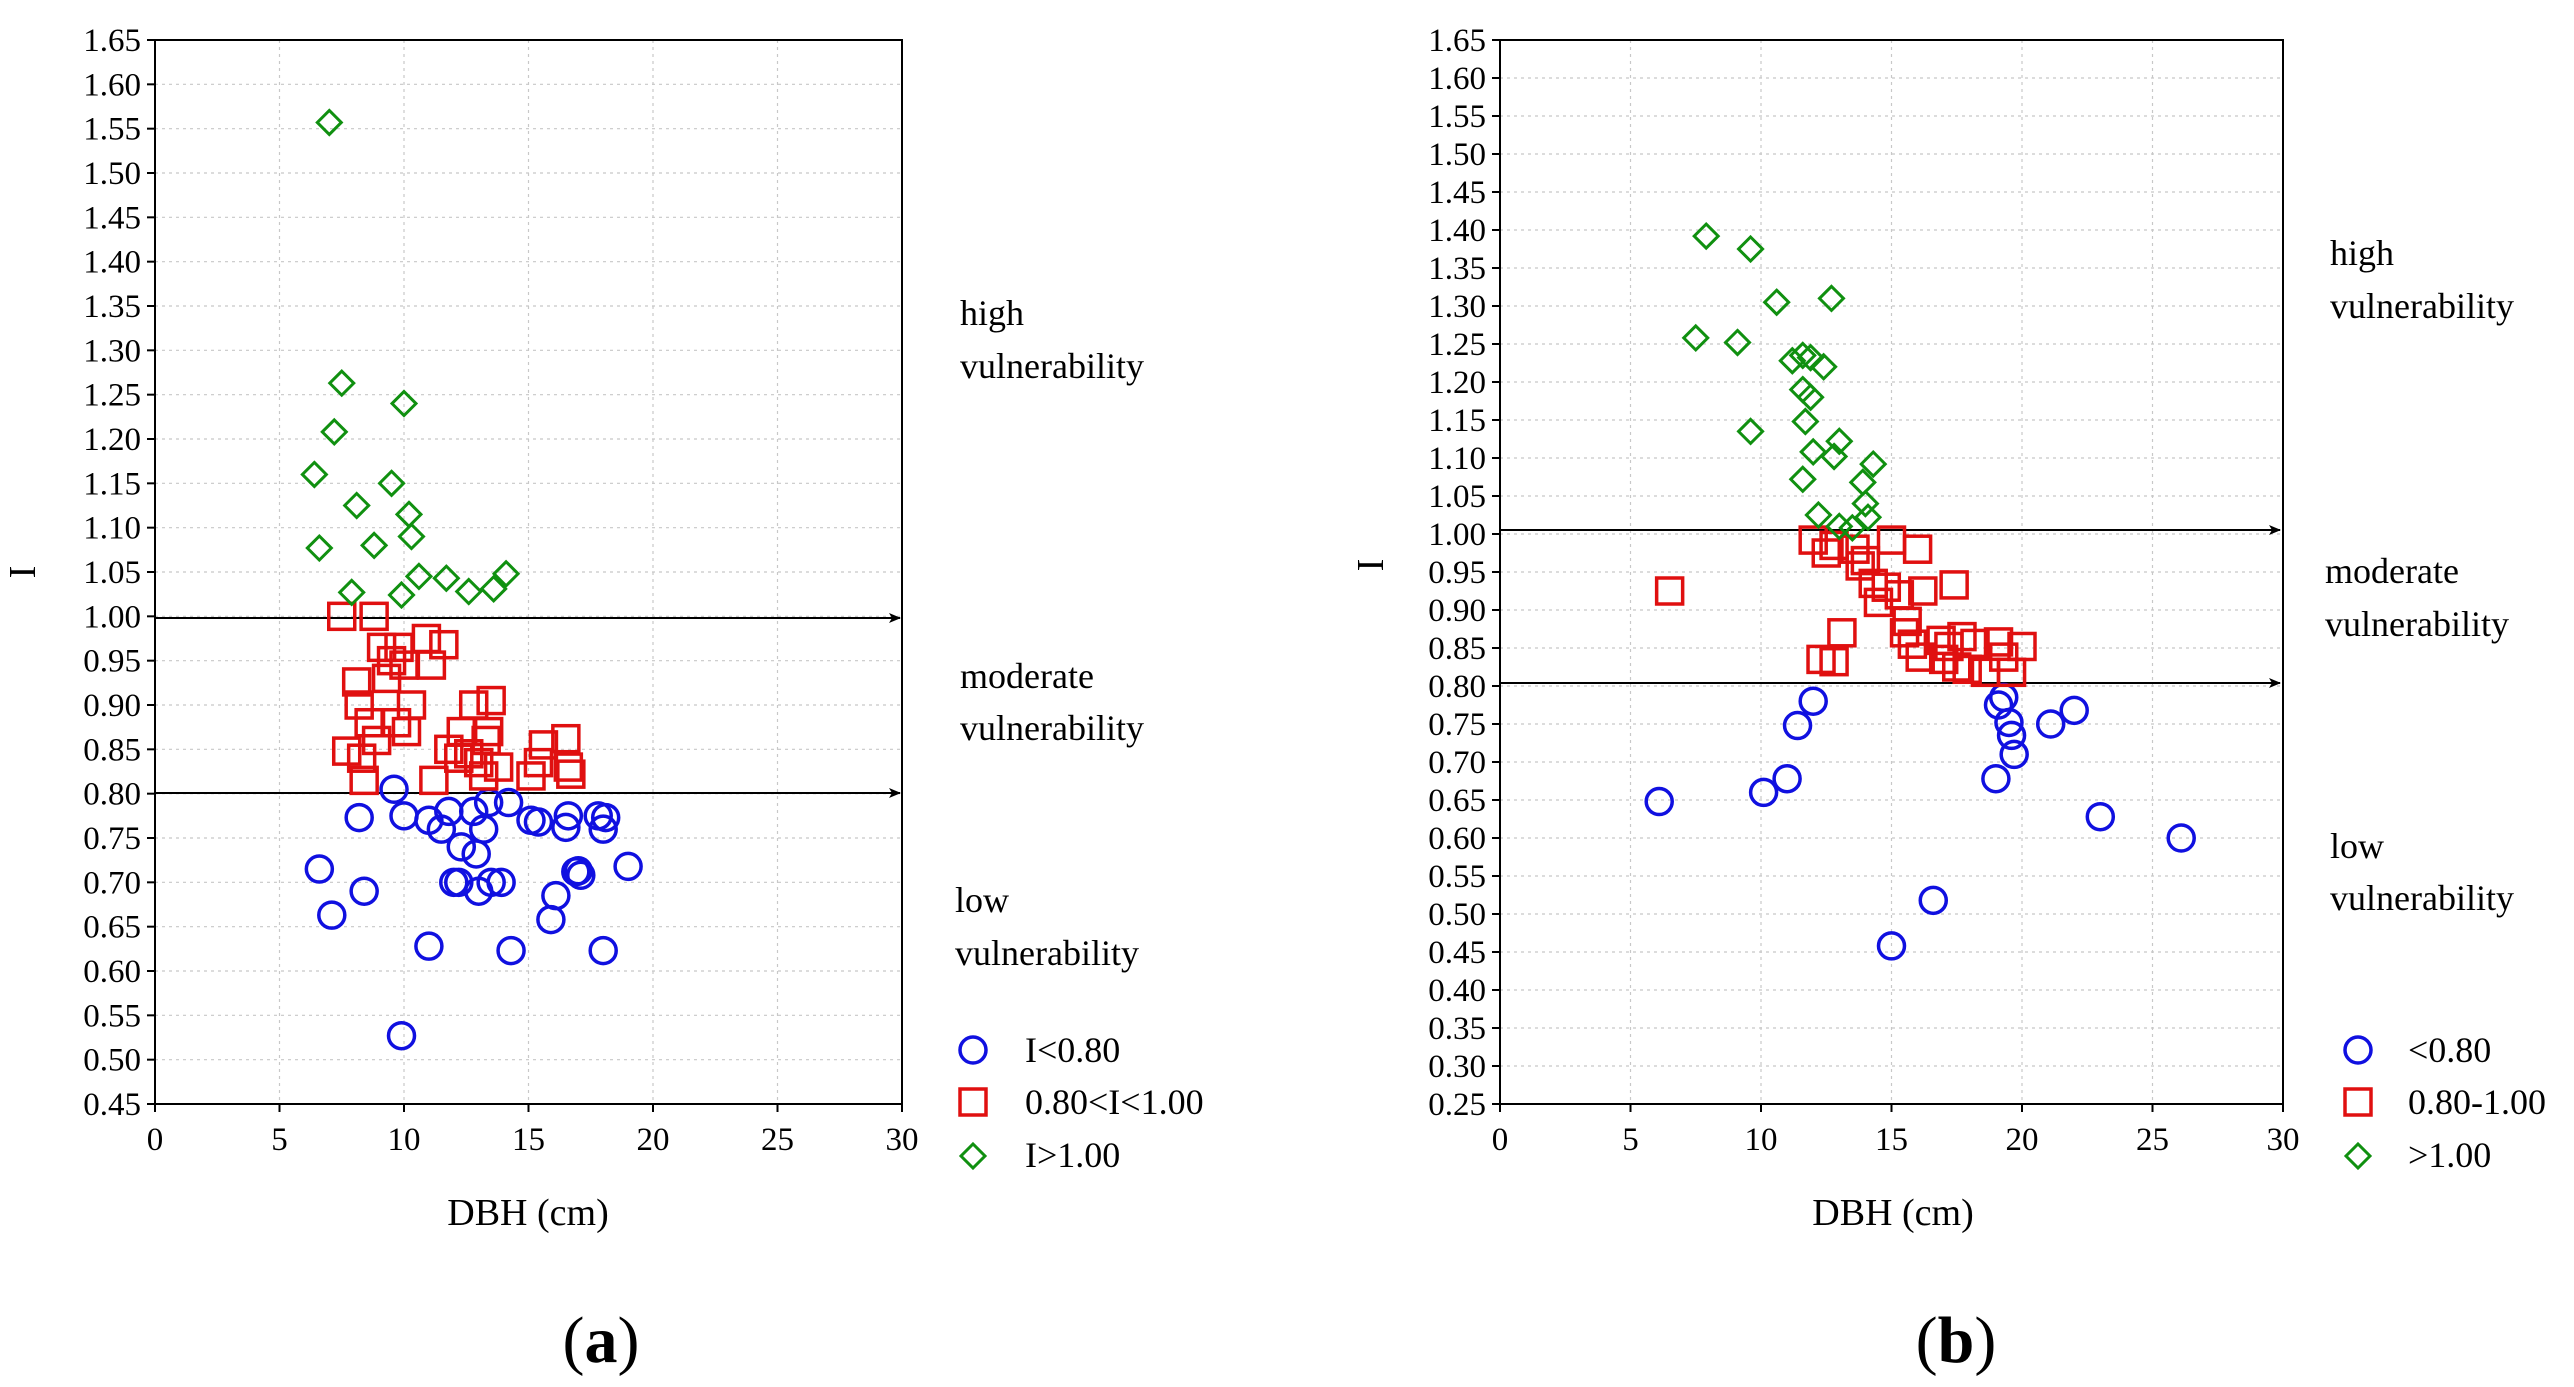 Image resolution: width=2574 pixels, height=1387 pixels. What do you see at coordinates (1457, 611) in the screenshot?
I see `y-tick-label: 0.90` at bounding box center [1457, 611].